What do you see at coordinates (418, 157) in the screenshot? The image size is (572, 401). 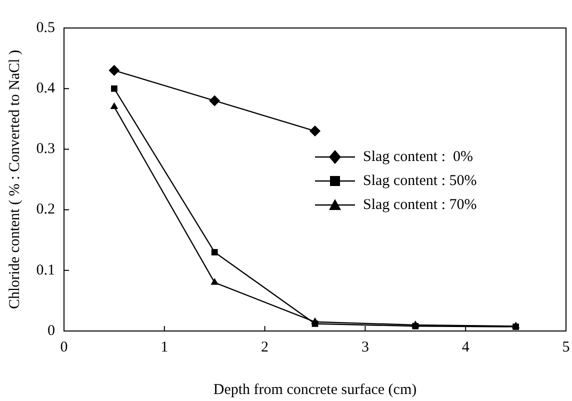 I see `legend-label: Slag content : 0%` at bounding box center [418, 157].